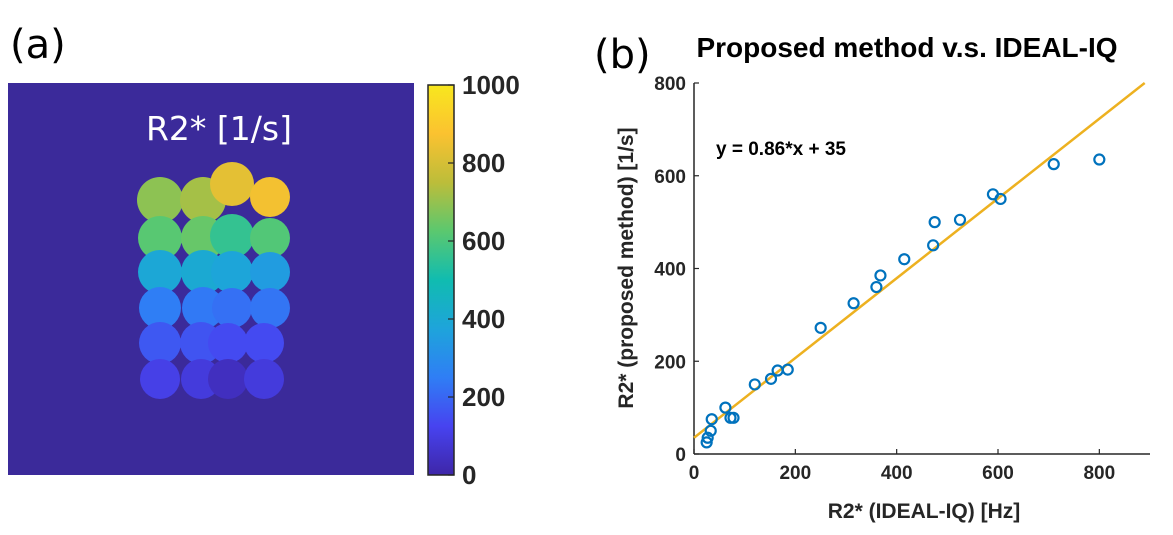 This screenshot has height=535, width=1173. I want to click on colorbar-tick-label: 400, so click(483, 319).